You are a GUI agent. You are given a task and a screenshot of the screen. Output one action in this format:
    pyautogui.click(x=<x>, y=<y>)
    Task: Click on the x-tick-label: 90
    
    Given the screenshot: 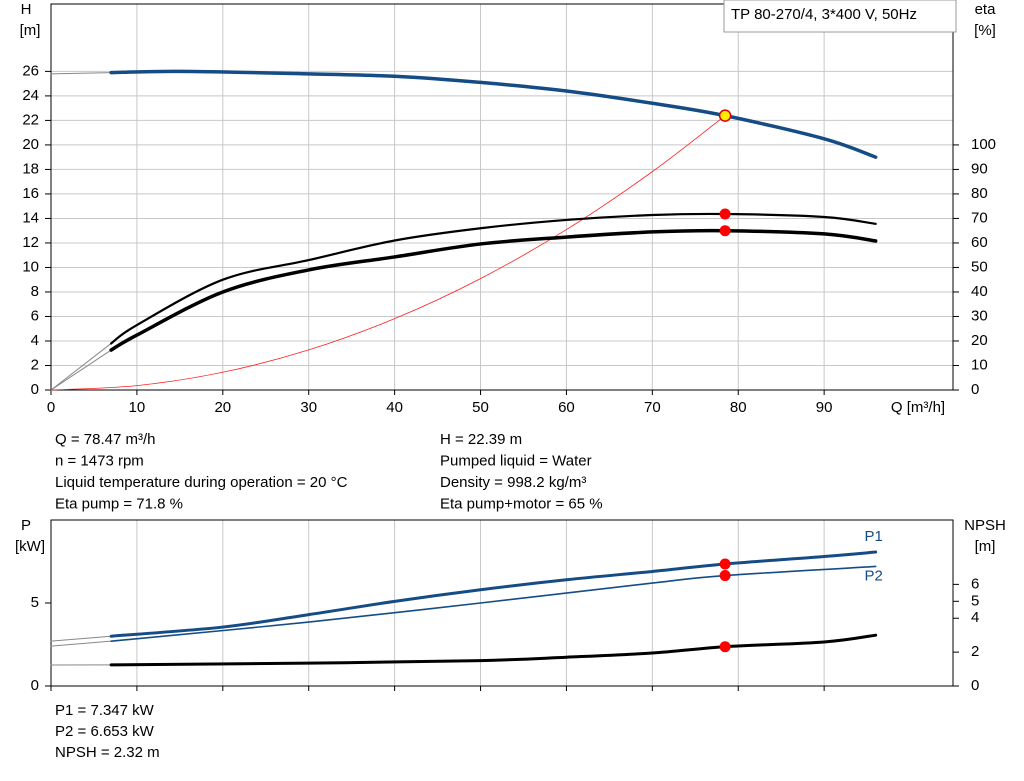 What is the action you would take?
    pyautogui.click(x=824, y=407)
    